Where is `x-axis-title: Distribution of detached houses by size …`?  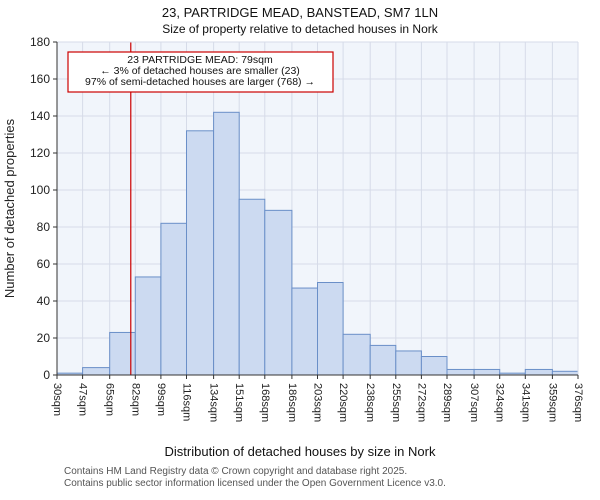
x-axis-title: Distribution of detached houses by size … is located at coordinates (300, 451).